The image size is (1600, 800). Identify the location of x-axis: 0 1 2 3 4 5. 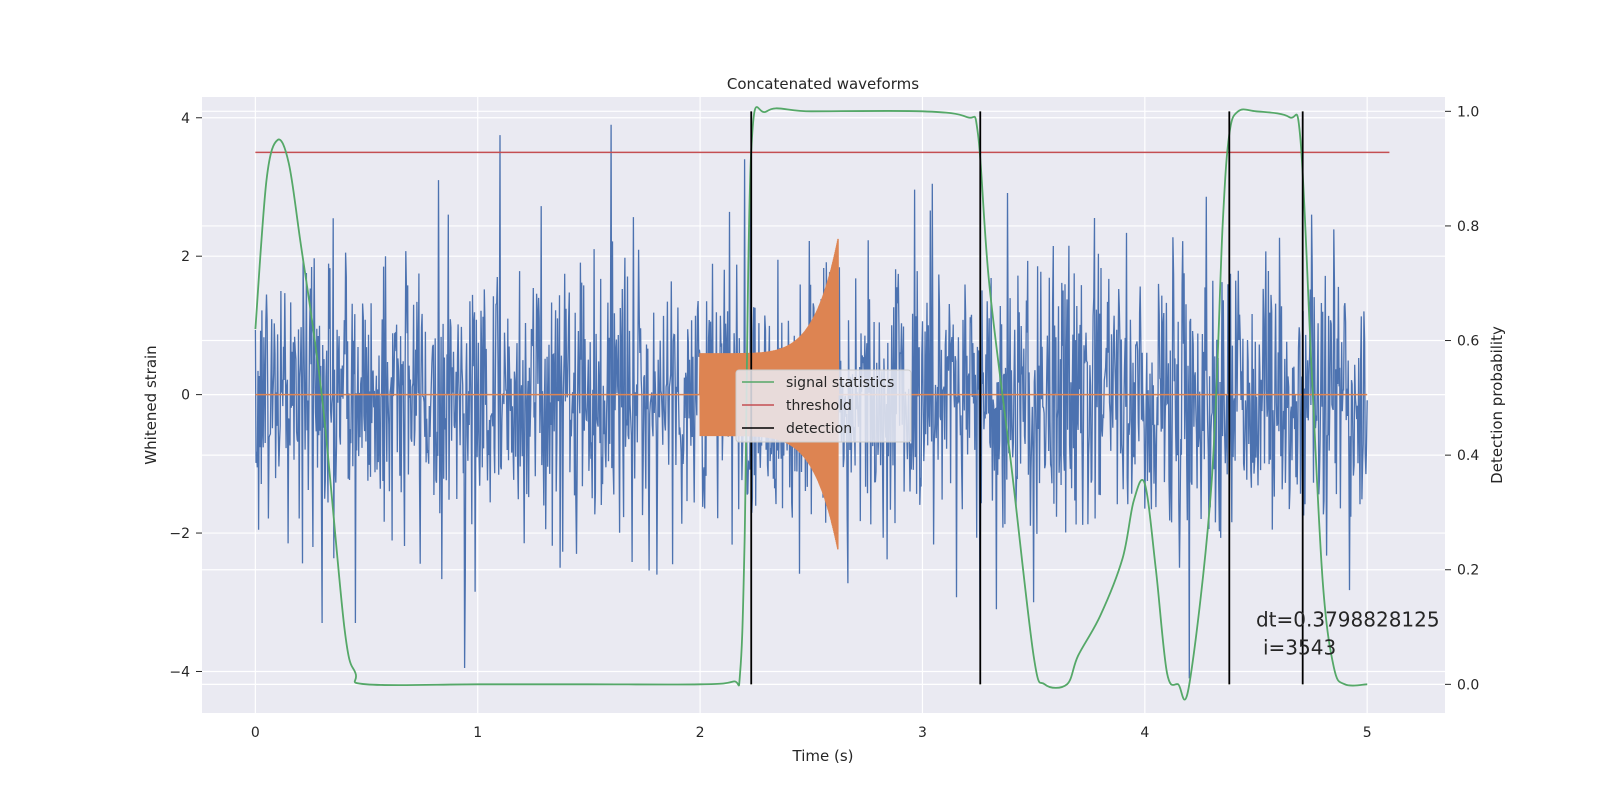
(811, 733).